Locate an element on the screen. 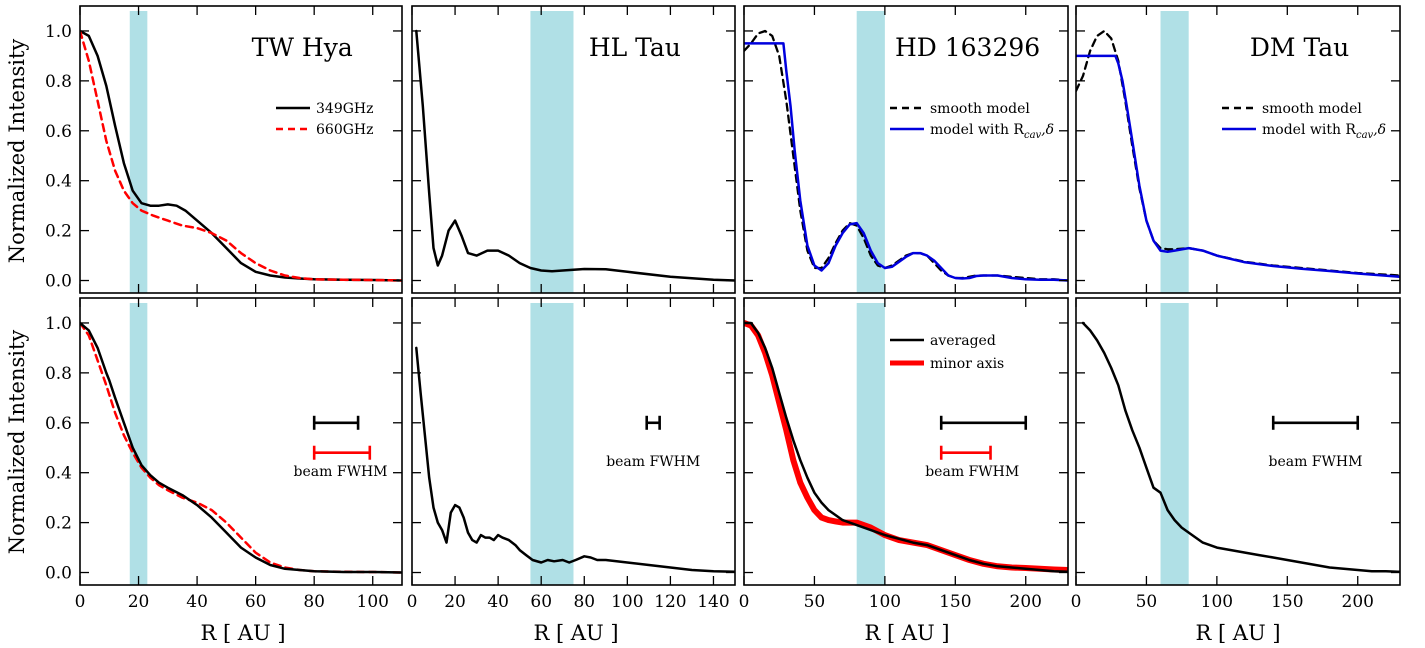 The height and width of the screenshot is (648, 1425). y-axis-label-top: Normalized Intensity is located at coordinates (17, 151).